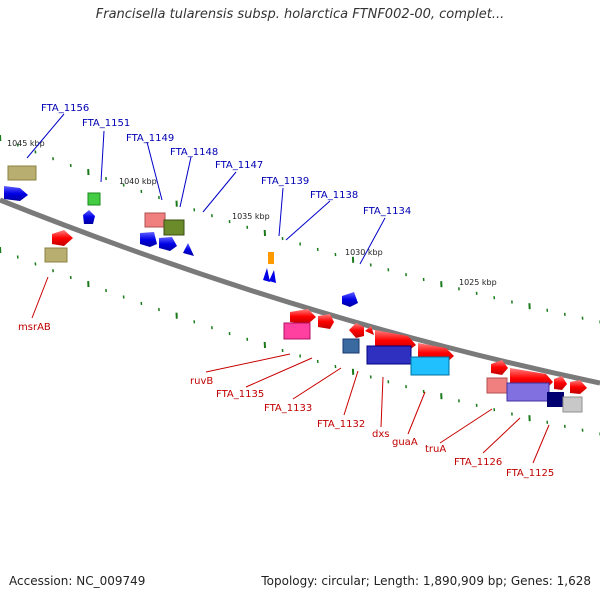  What do you see at coordinates (387, 211) in the screenshot?
I see `gene-label-fta-1134: FTA_1134` at bounding box center [387, 211].